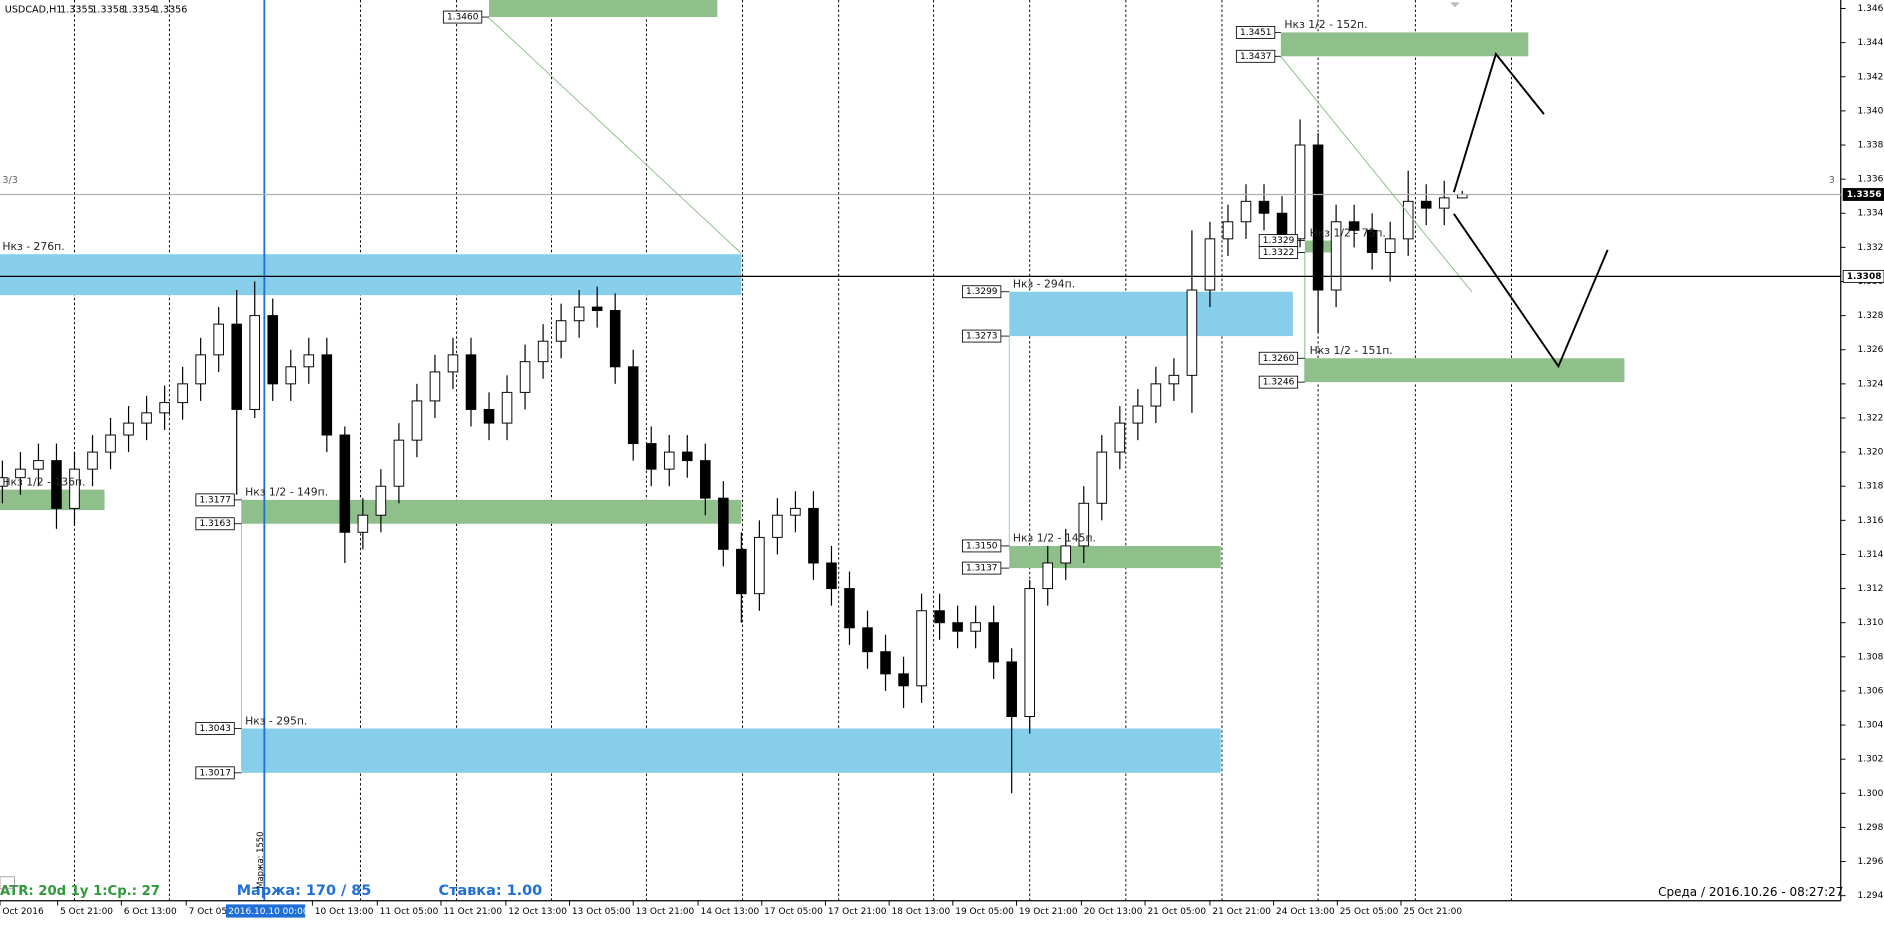  What do you see at coordinates (1871, 248) in the screenshot?
I see `y-tick-label: 1.3325` at bounding box center [1871, 248].